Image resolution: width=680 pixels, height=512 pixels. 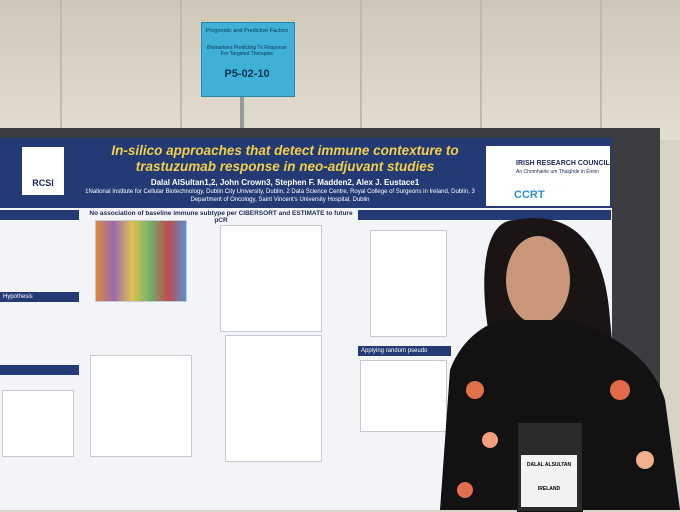 I want to click on logo-text: CCRT, so click(x=529, y=195).